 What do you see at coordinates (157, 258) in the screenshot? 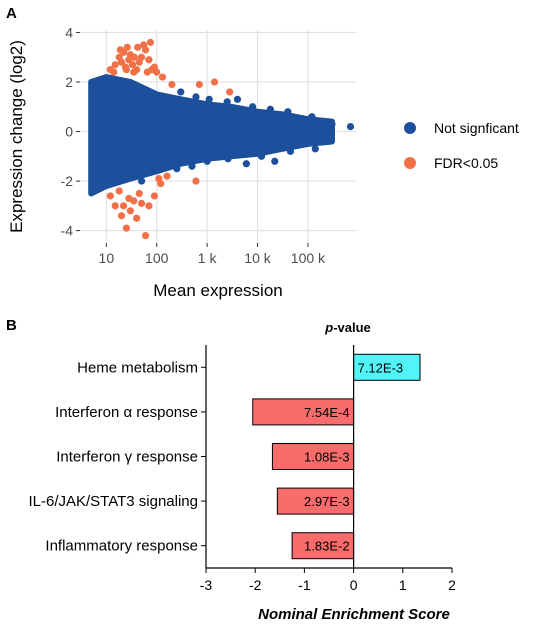
I see `x-tick-label-a-1: 100` at bounding box center [157, 258].